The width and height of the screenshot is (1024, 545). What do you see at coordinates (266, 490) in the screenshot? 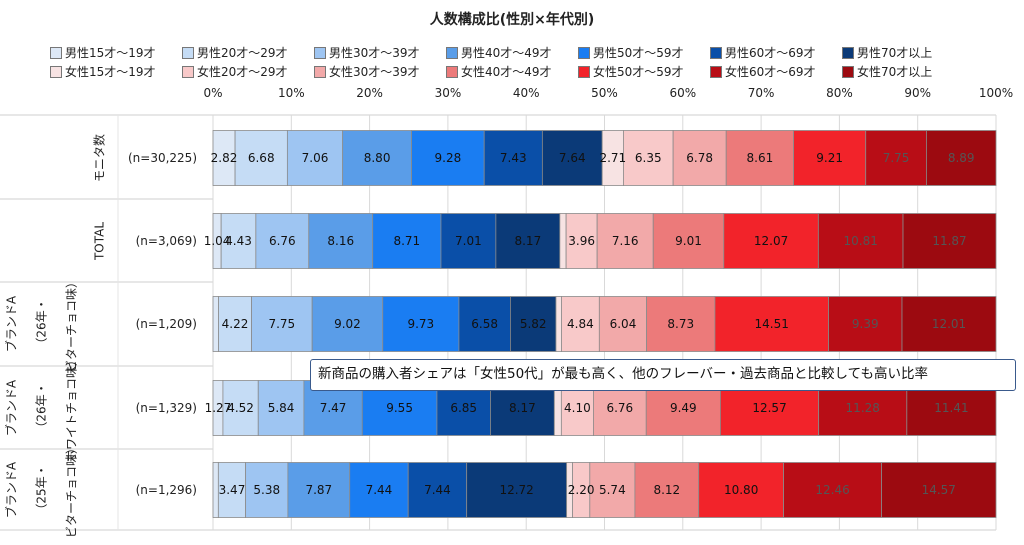
I see `data-label: 5.38` at bounding box center [266, 490].